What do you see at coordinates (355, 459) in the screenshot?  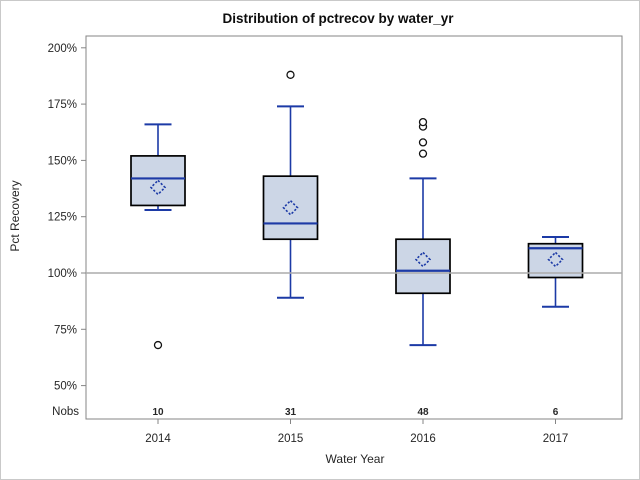 I see `x-axis-label: Water Year` at bounding box center [355, 459].